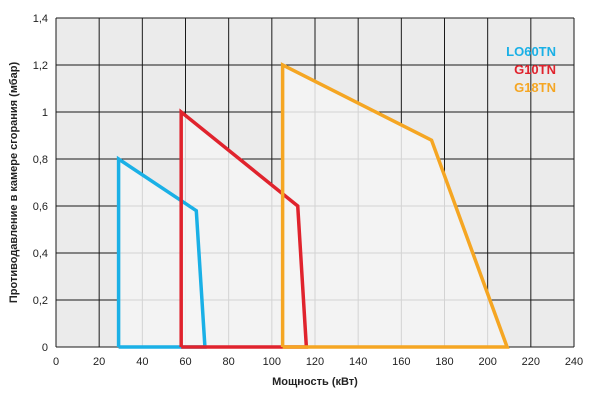 Image resolution: width=603 pixels, height=400 pixels. Describe the element at coordinates (40, 301) in the screenshot. I see `y-tick-label: 0,2` at that location.